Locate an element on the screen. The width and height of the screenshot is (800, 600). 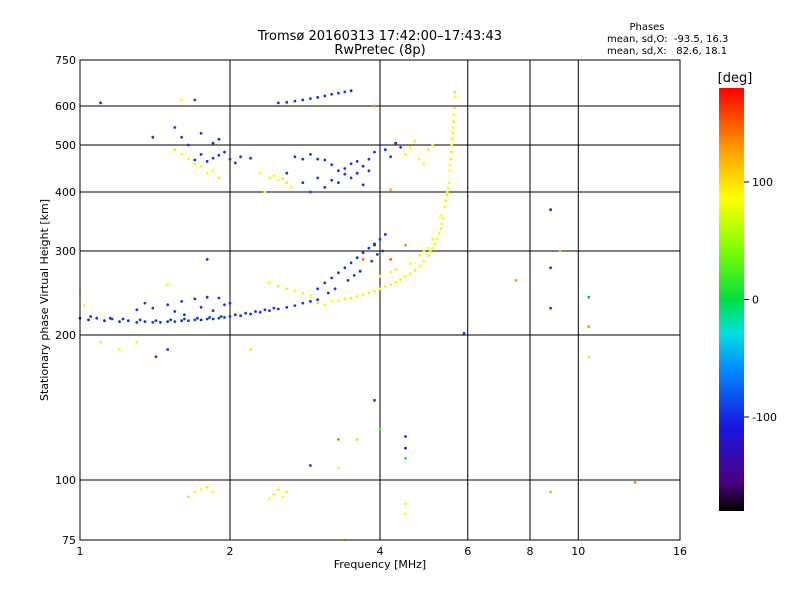
y-tick-label: 400 is located at coordinates (65, 192).